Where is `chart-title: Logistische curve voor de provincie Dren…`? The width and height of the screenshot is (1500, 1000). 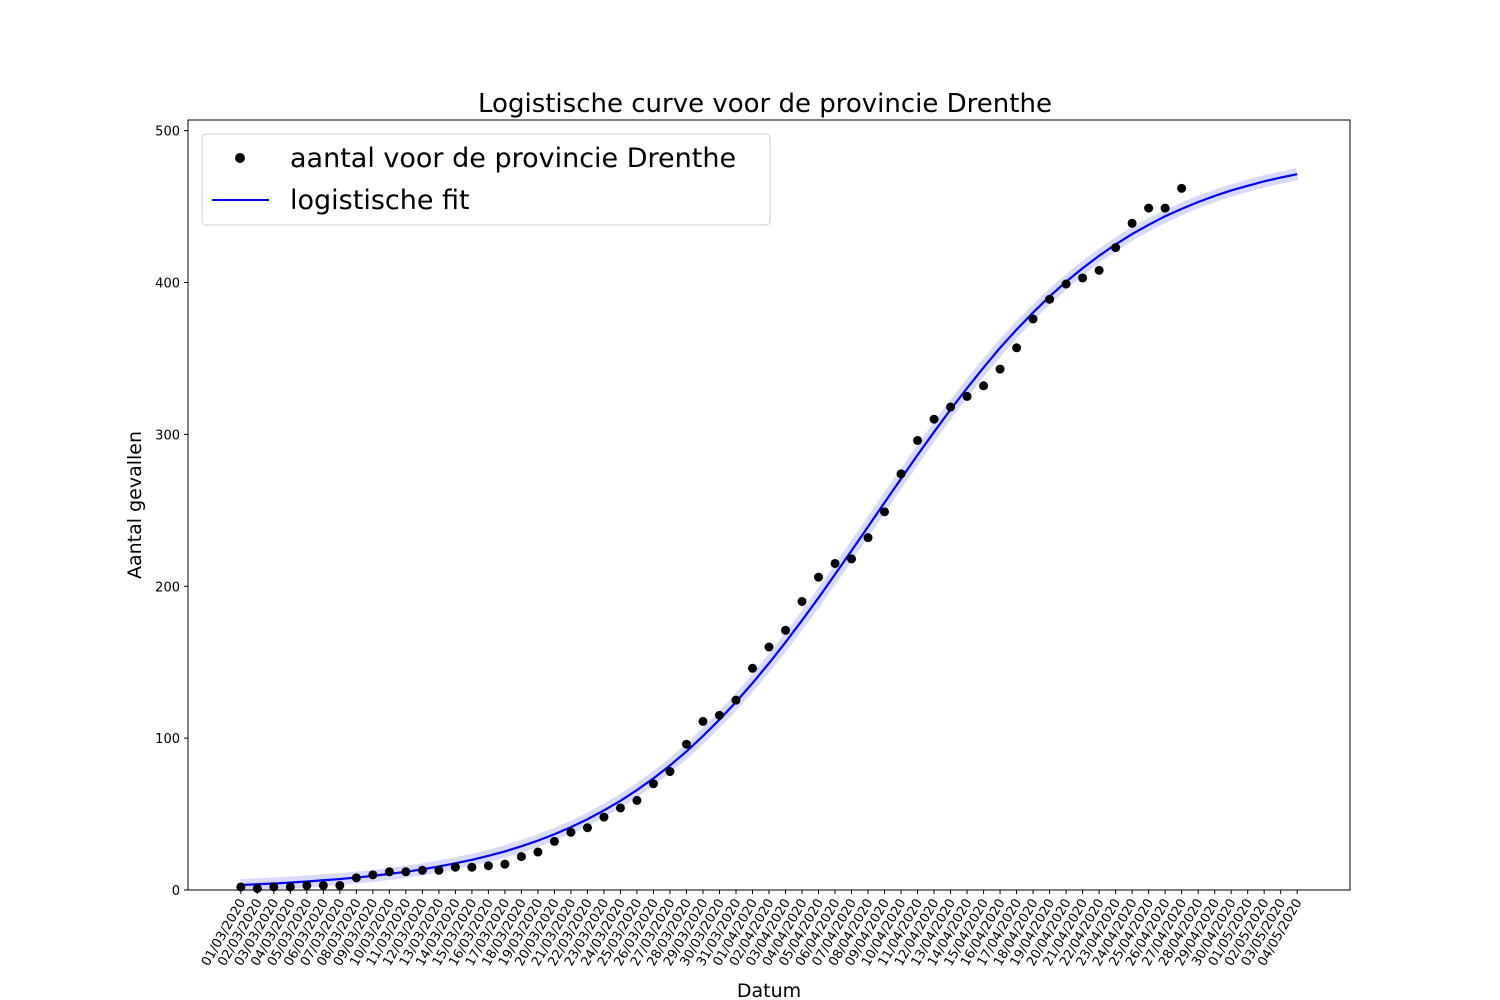
chart-title: Logistische curve voor de provincie Dren… is located at coordinates (765, 104).